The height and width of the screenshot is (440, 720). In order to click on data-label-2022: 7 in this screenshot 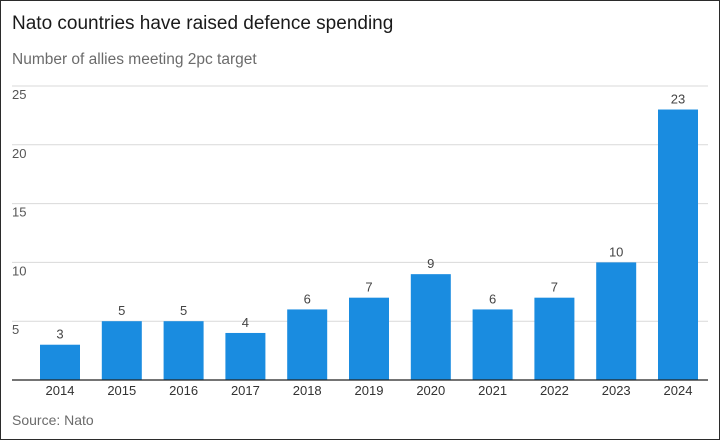, I will do `click(554, 287)`.